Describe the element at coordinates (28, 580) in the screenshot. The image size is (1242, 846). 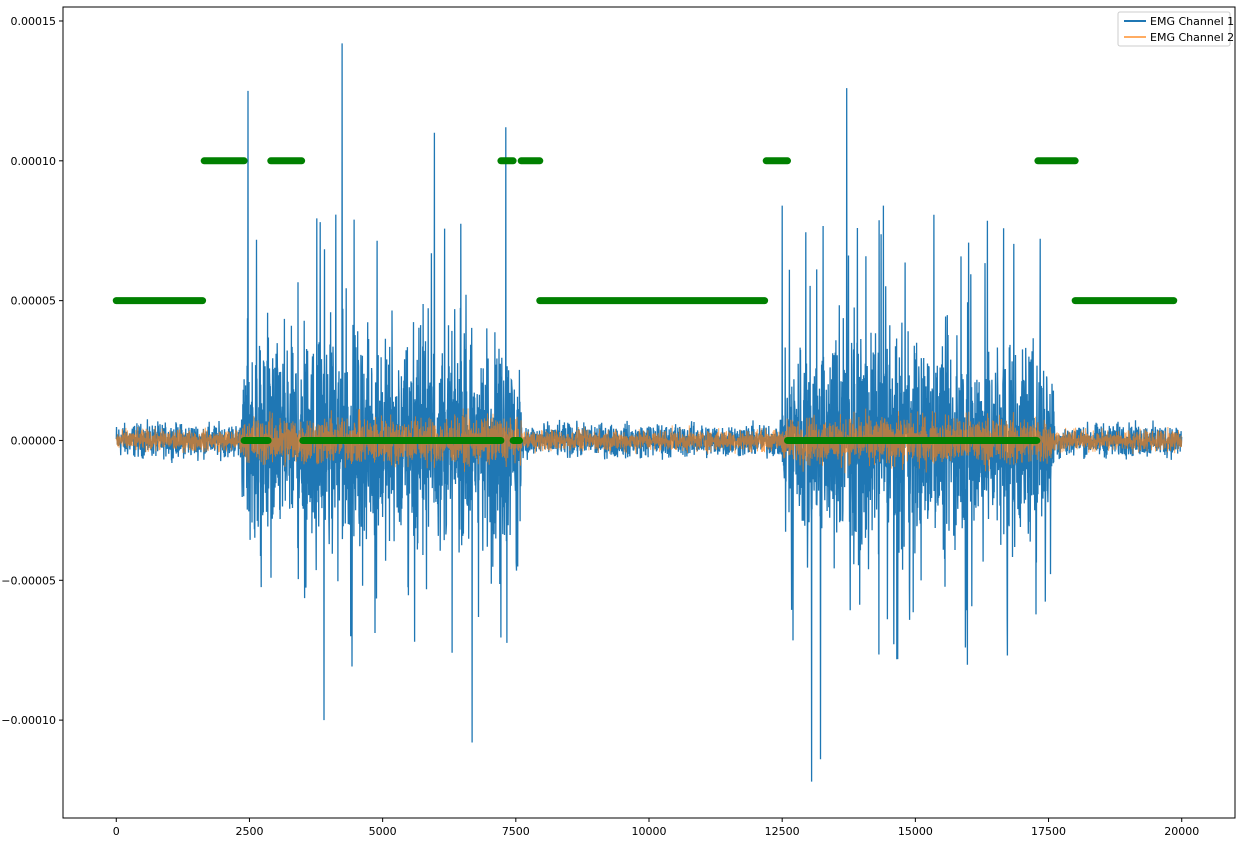
I see `y-tick-label: −0.00005` at that location.